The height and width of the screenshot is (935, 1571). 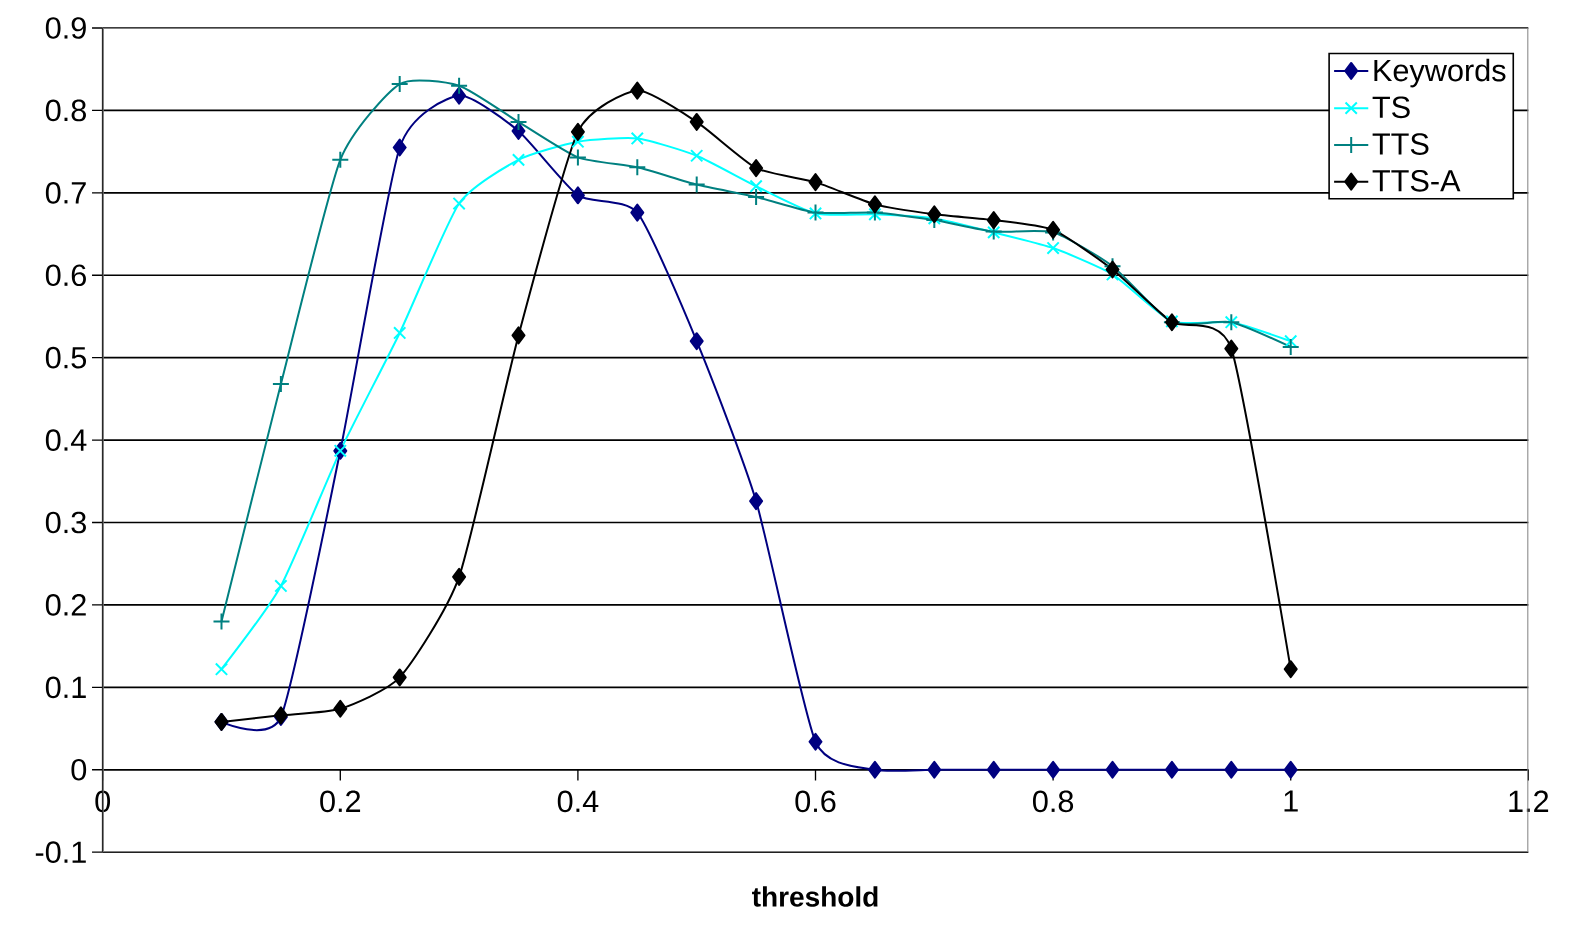 What do you see at coordinates (79, 769) in the screenshot?
I see `y-tick-label: 0` at bounding box center [79, 769].